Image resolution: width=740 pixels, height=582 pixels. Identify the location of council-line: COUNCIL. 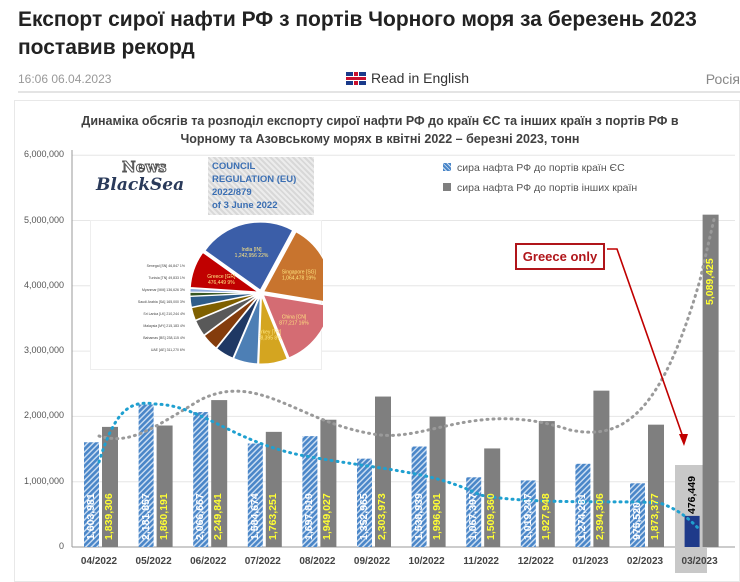
(234, 166).